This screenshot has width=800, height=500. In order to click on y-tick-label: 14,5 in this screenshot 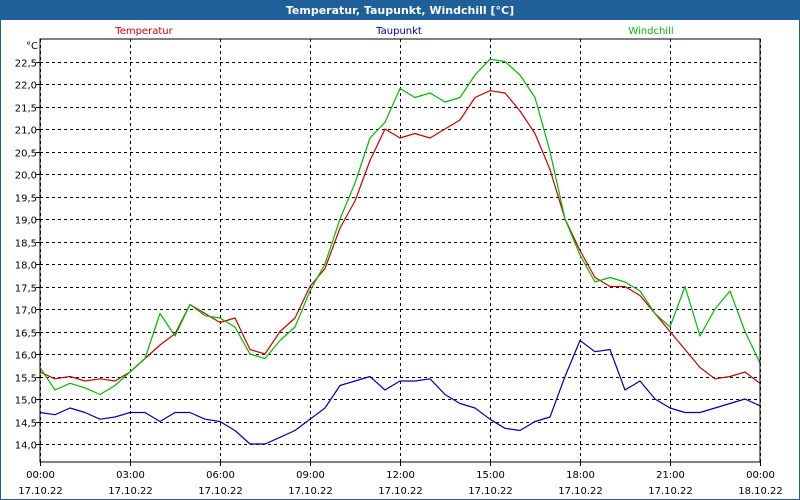, I will do `click(26, 424)`.